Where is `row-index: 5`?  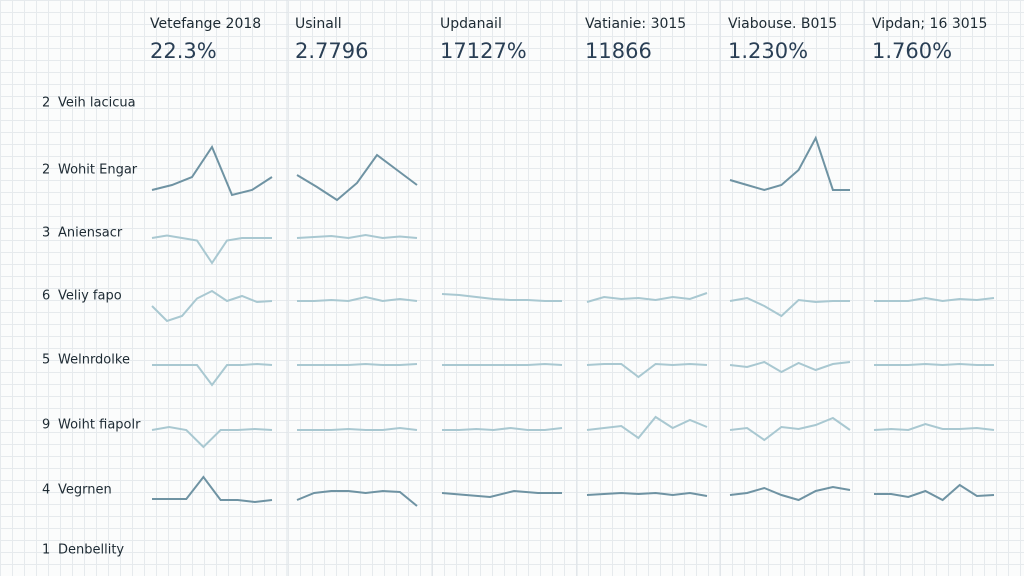
row-index: 5 is located at coordinates (46, 360).